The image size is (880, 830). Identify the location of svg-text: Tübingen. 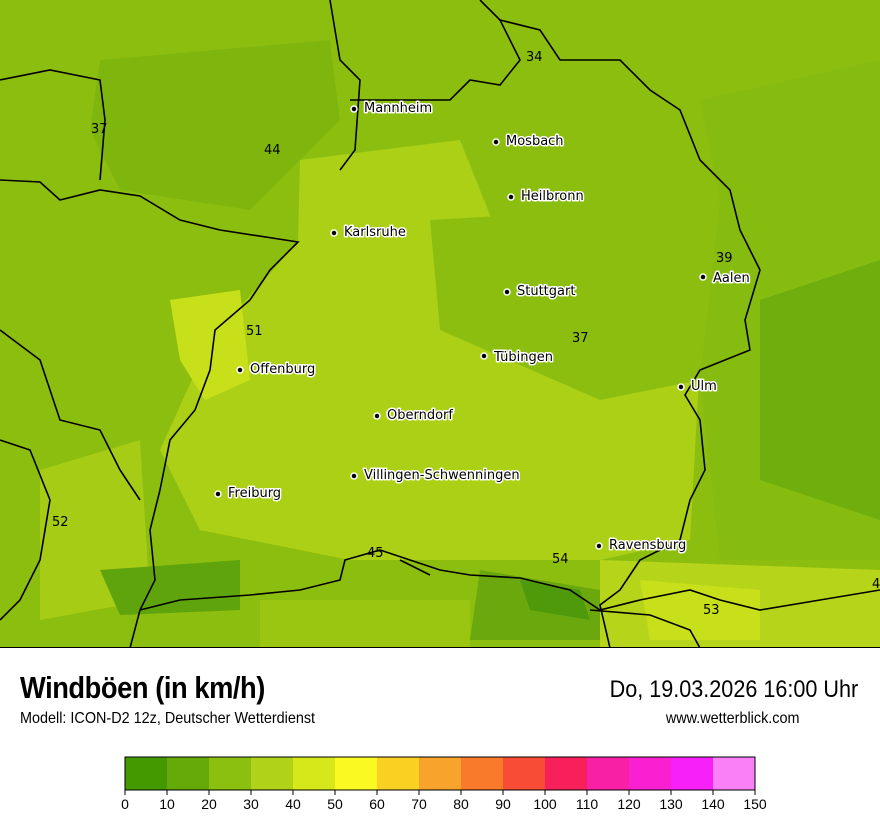
(523, 357).